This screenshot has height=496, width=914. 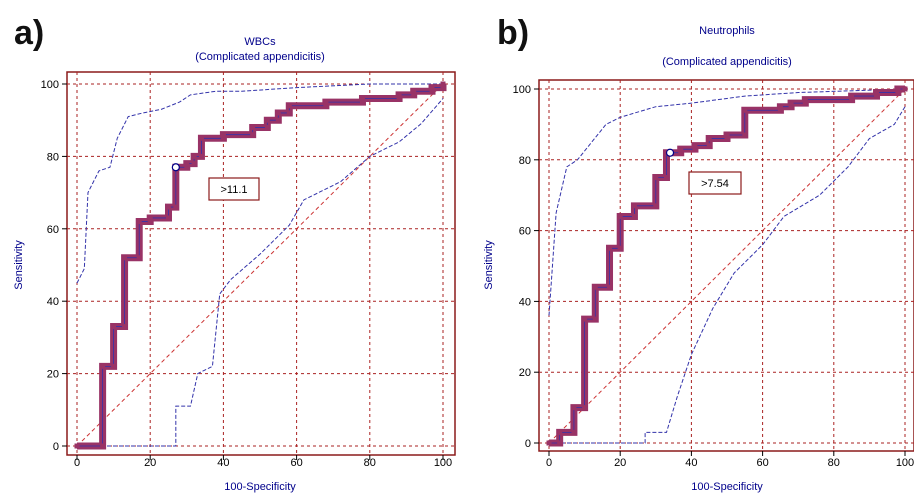 What do you see at coordinates (525, 161) in the screenshot?
I see `chart-b-ytick-label: 80` at bounding box center [525, 161].